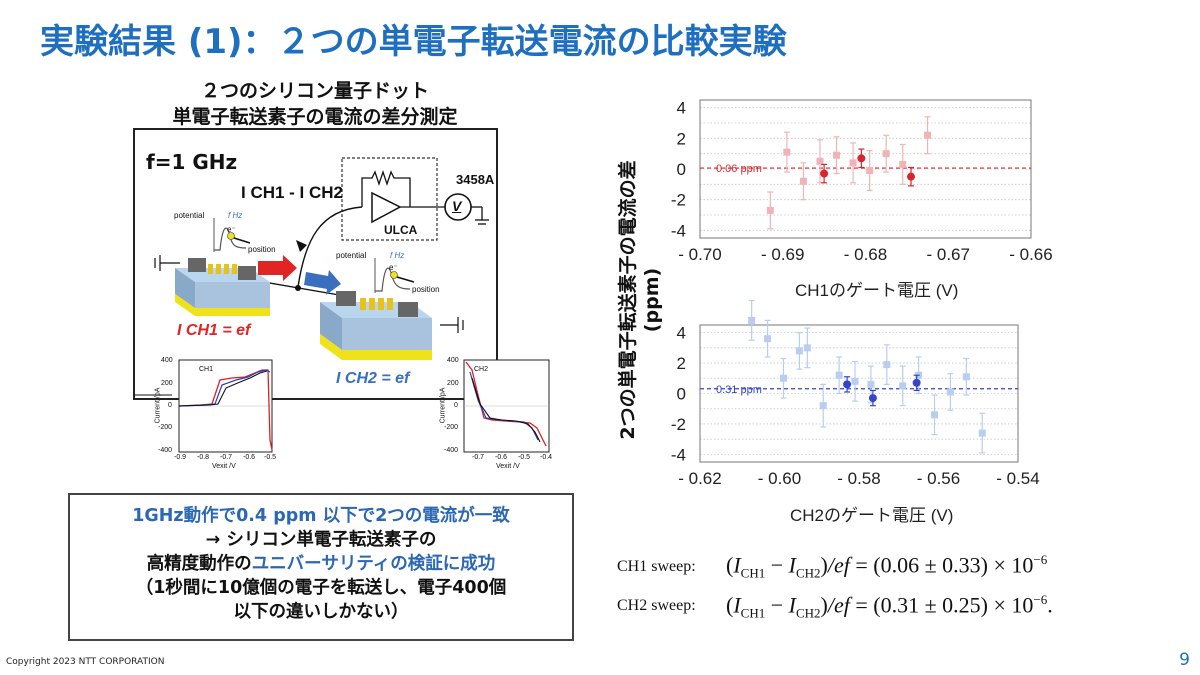 The width and height of the screenshot is (1200, 675). What do you see at coordinates (1050, 605) in the screenshot?
I see `formula-ch2-period: .` at bounding box center [1050, 605].